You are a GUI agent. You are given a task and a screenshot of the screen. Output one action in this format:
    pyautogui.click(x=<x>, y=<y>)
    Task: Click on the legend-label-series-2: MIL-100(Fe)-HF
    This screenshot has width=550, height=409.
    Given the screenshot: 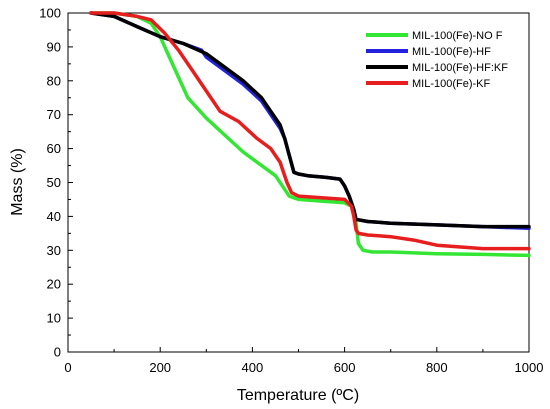 What is the action you would take?
    pyautogui.click(x=451, y=52)
    